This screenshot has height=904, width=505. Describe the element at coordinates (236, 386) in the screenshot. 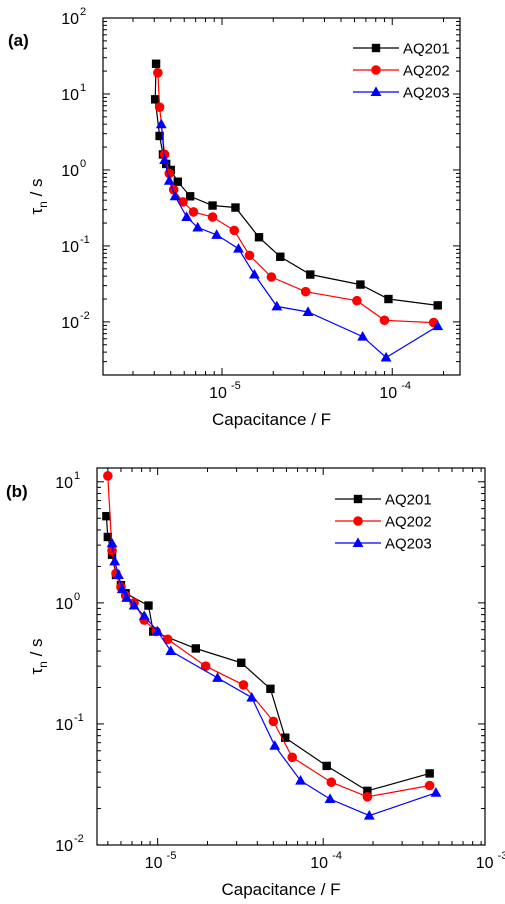

I see `x-tick-exponent: -5` at that location.